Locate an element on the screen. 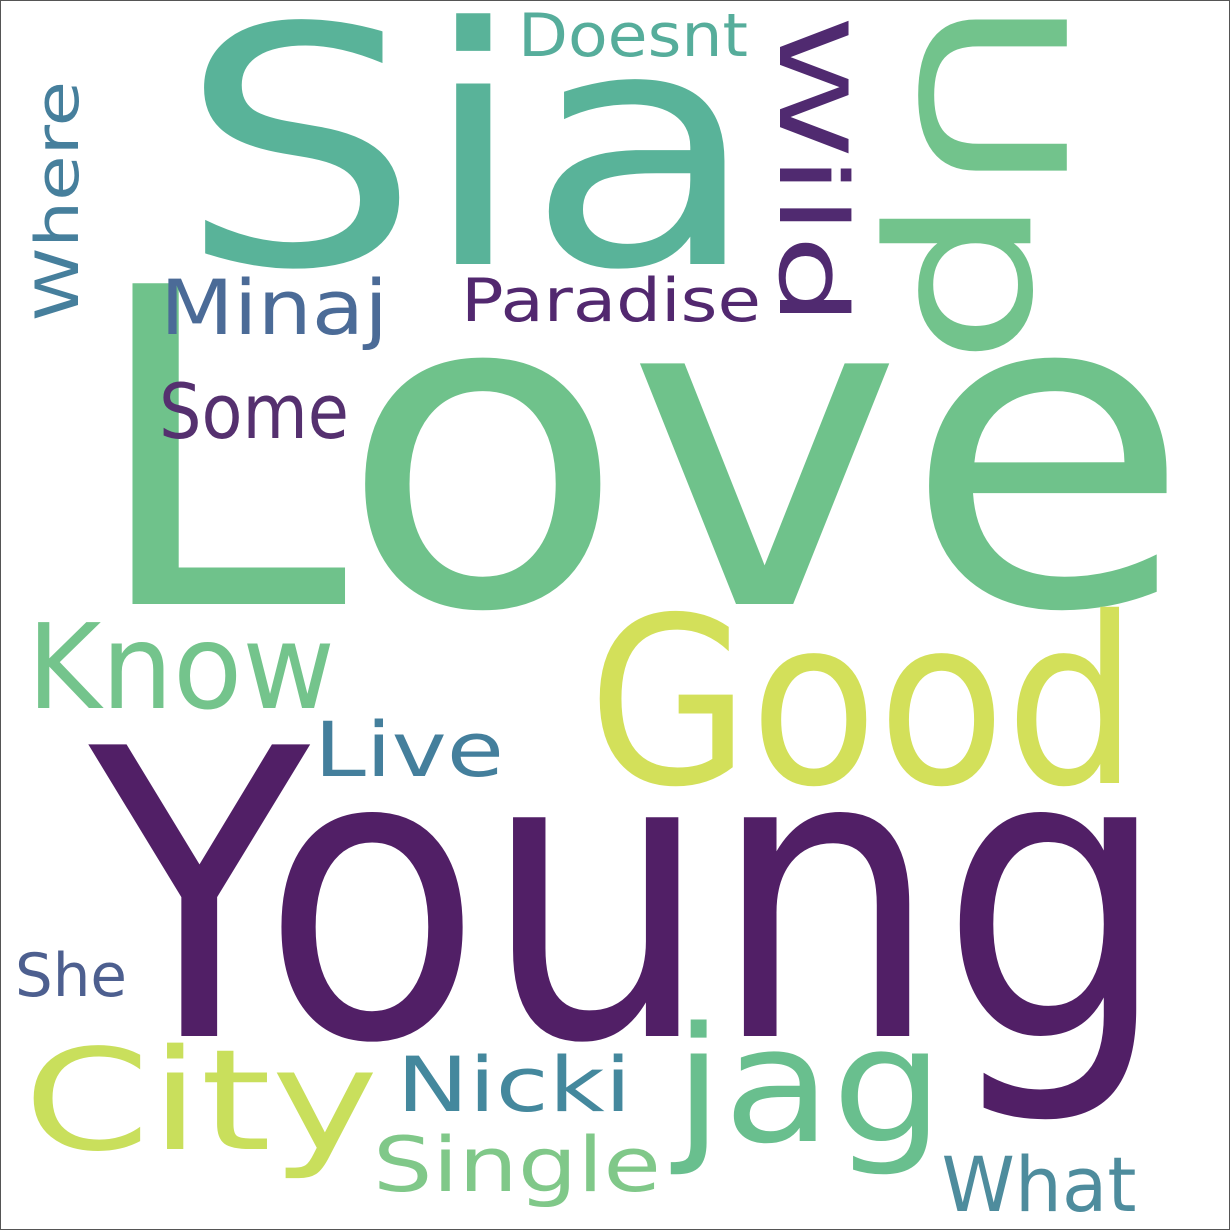  word-know: Know is located at coordinates (181, 667).